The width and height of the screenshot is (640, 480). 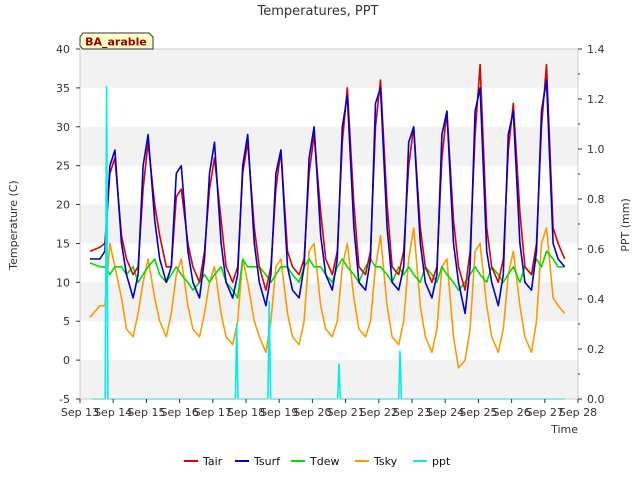 What do you see at coordinates (312, 412) in the screenshot?
I see `x-tick-label: Sep 20` at bounding box center [312, 412].